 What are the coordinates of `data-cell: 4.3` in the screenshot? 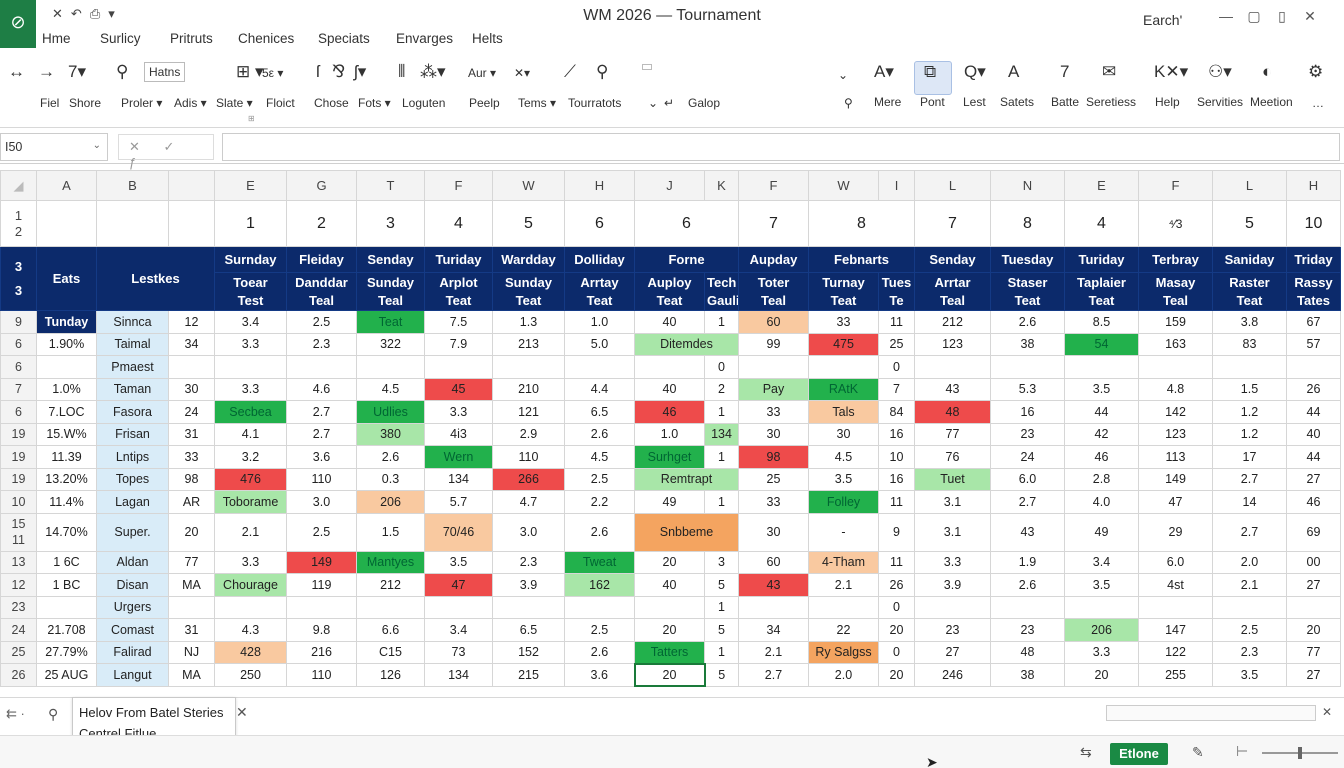 It's located at (250, 630).